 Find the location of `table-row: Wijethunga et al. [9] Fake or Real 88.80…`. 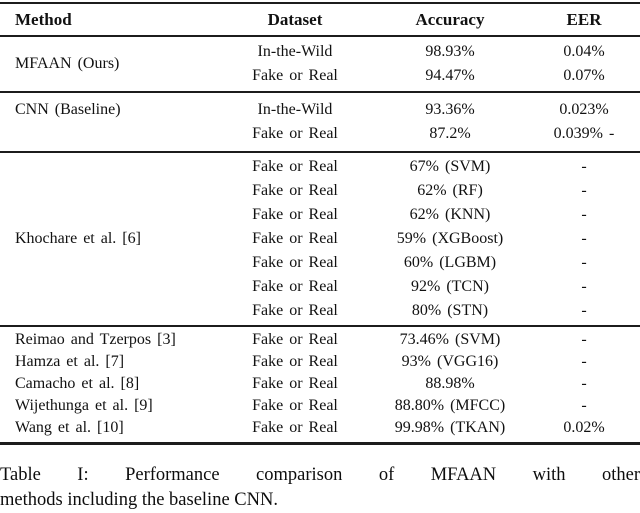

table-row: Wijethunga et al. [9] Fake or Real 88.80… is located at coordinates (320, 406).